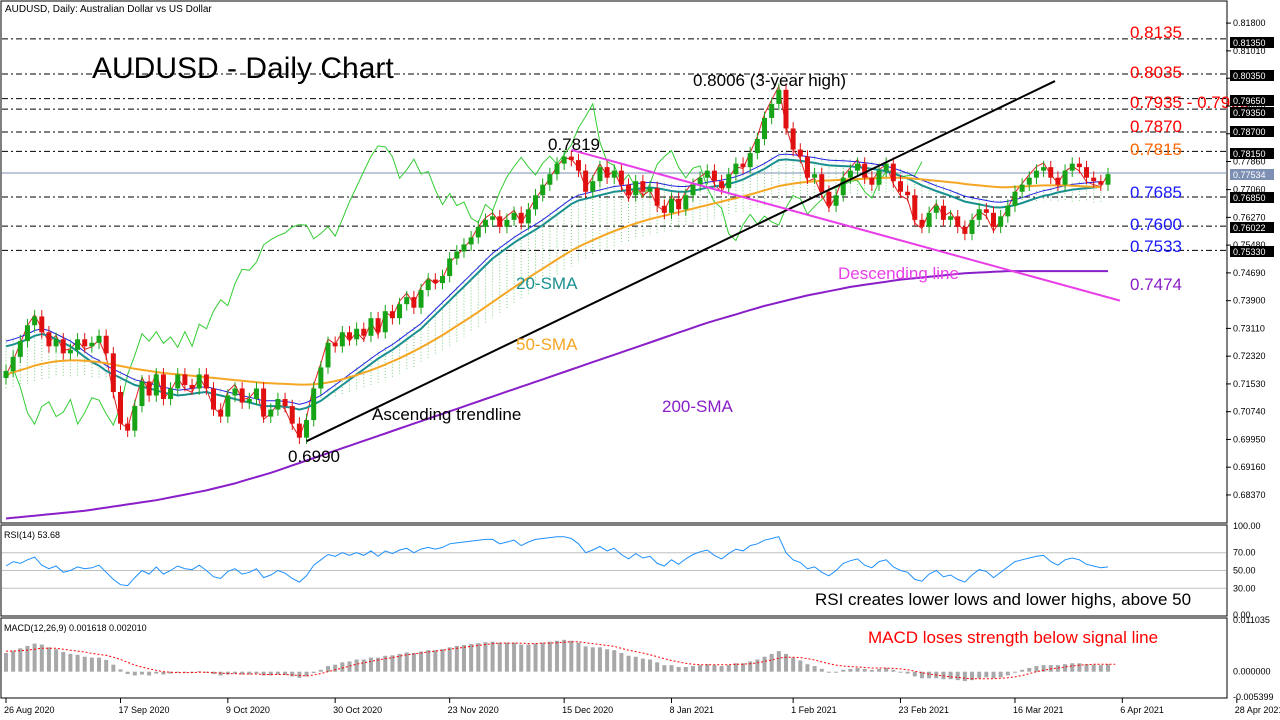 This screenshot has height=720, width=1280. What do you see at coordinates (698, 406) in the screenshot?
I see `sma200-label: 200-SMA` at bounding box center [698, 406].